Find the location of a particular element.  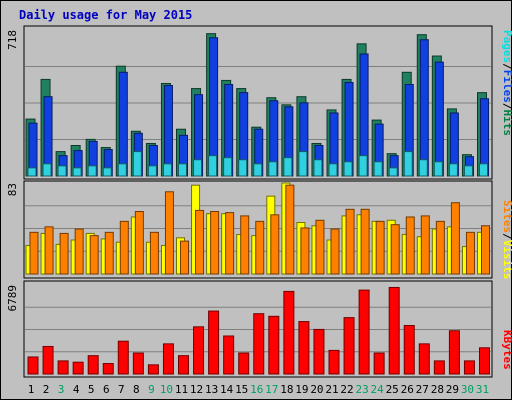

day-label: 22 is located at coordinates (346, 389).